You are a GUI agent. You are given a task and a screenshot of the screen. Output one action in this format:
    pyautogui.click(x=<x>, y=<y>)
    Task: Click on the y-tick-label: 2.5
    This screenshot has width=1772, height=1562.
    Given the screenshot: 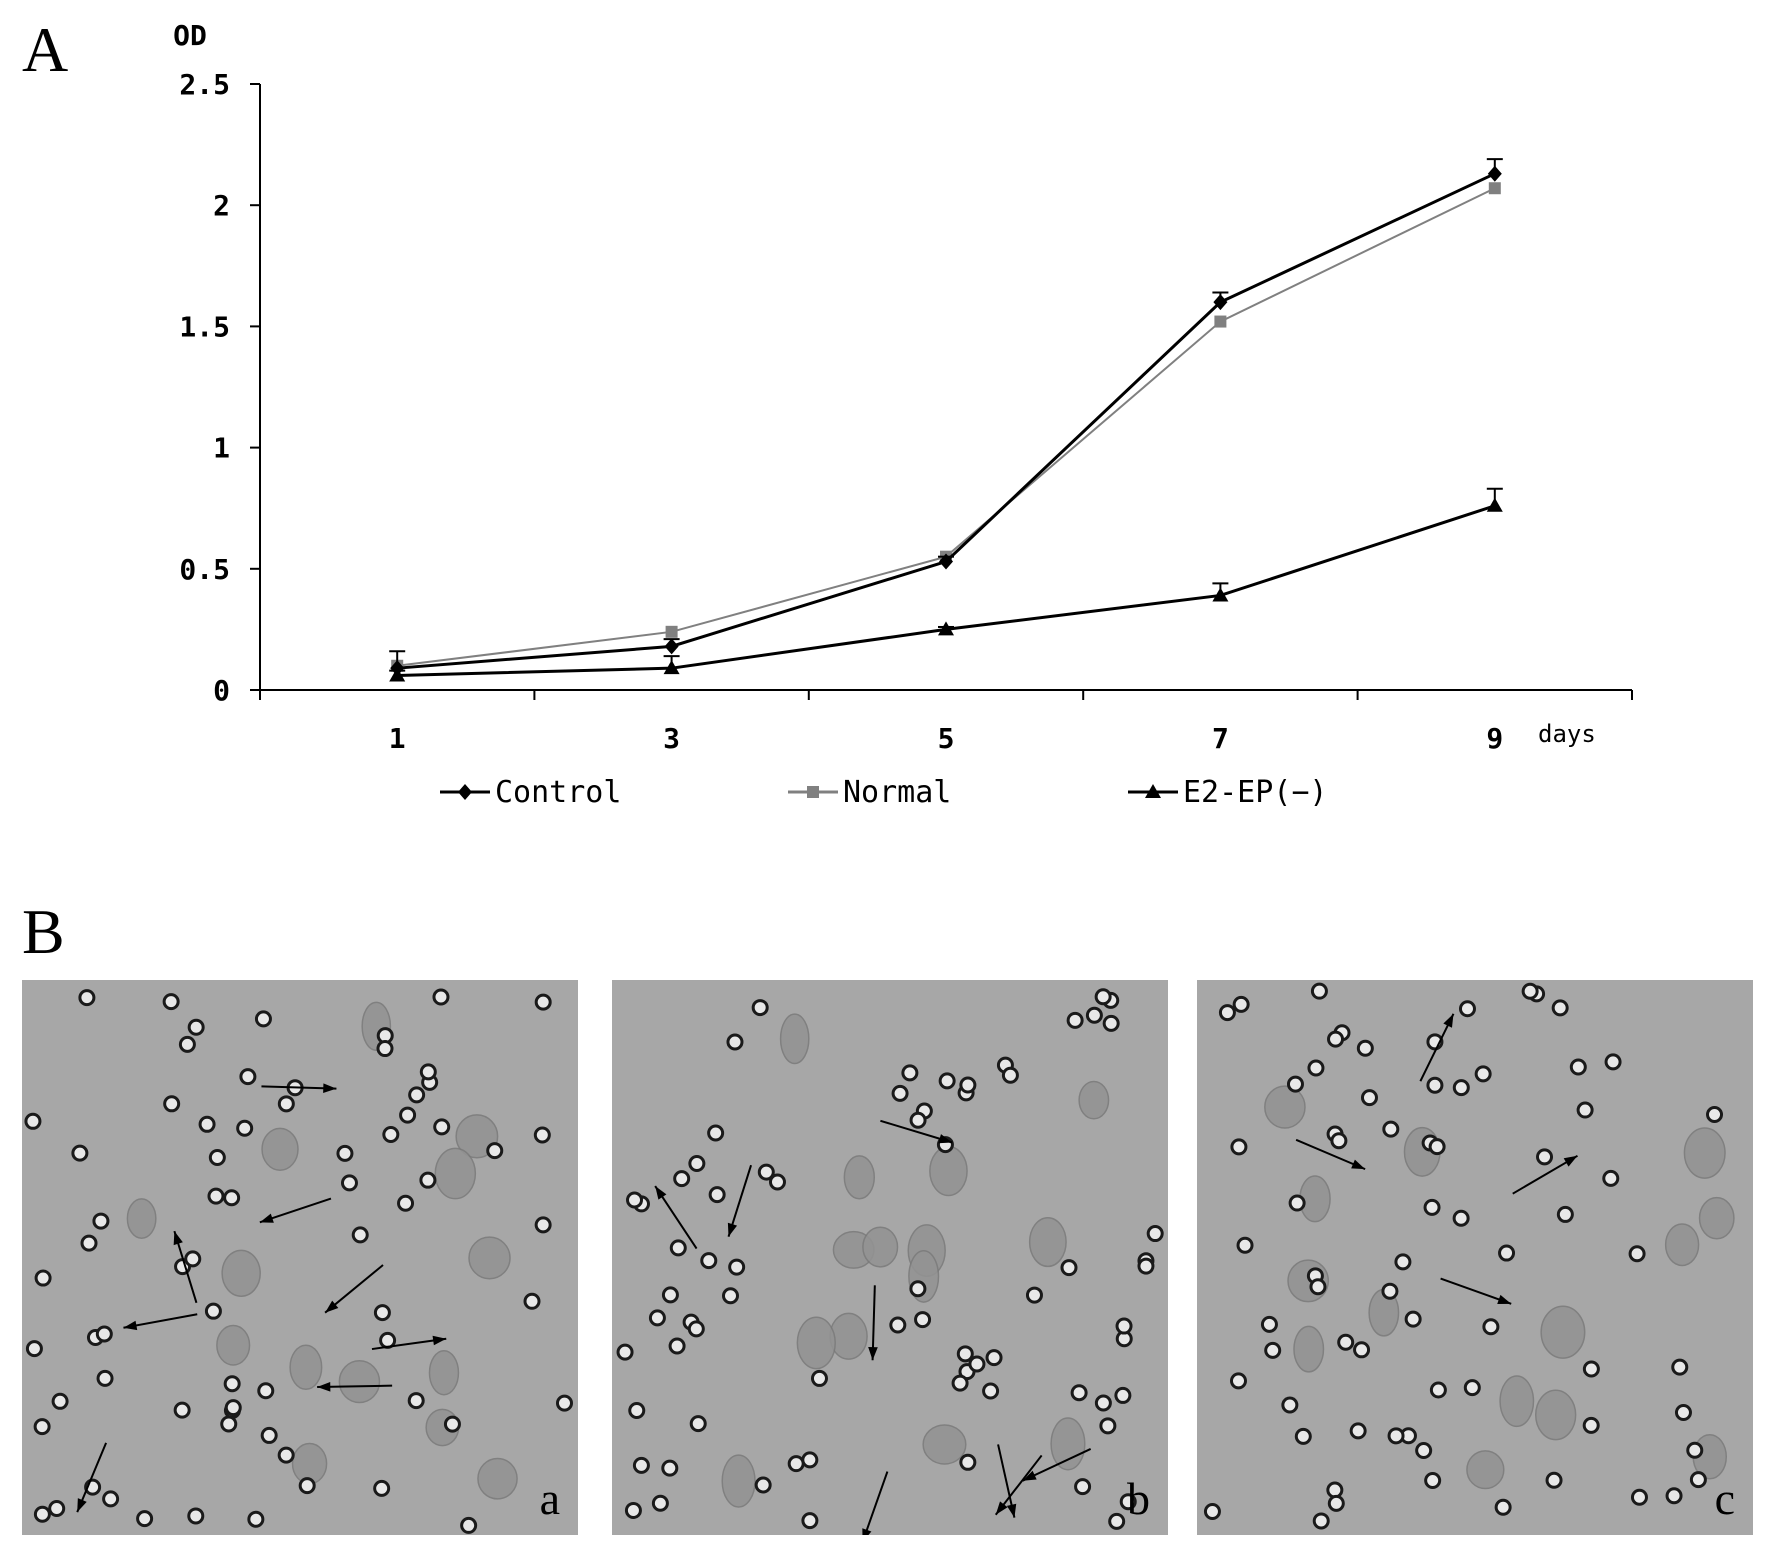 What is the action you would take?
    pyautogui.click(x=204, y=84)
    